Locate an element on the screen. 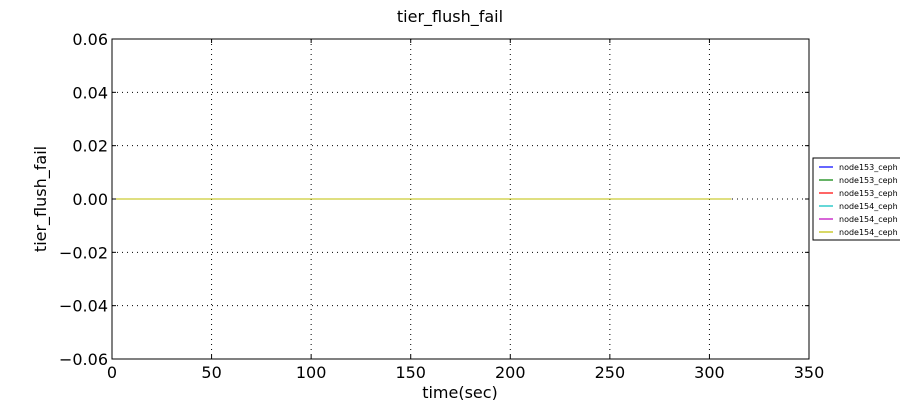  x-tick-label: 0 is located at coordinates (112, 372).